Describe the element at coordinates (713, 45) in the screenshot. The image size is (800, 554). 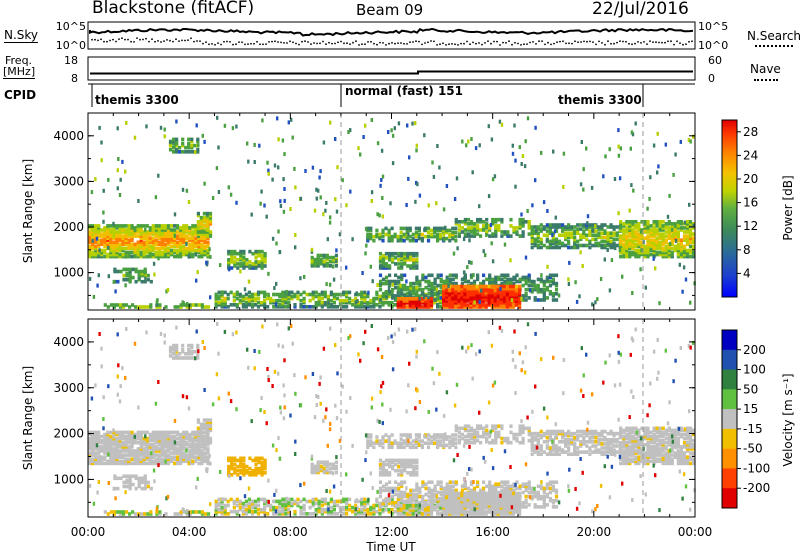
I see `nsearch-tick-bottom: 10^0` at that location.